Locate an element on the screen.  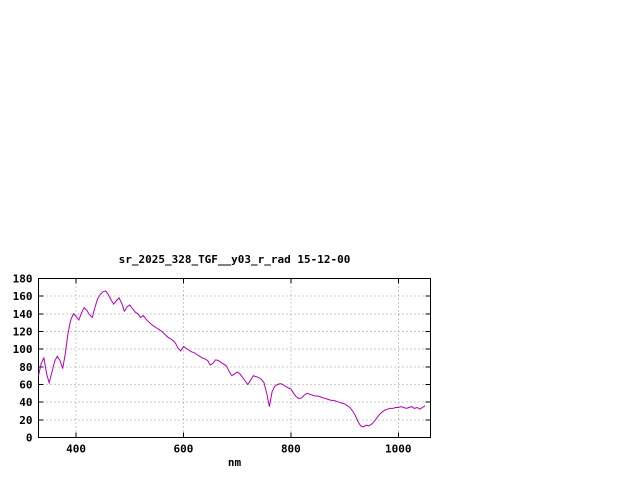
x-tick-label: 600 is located at coordinates (184, 449).